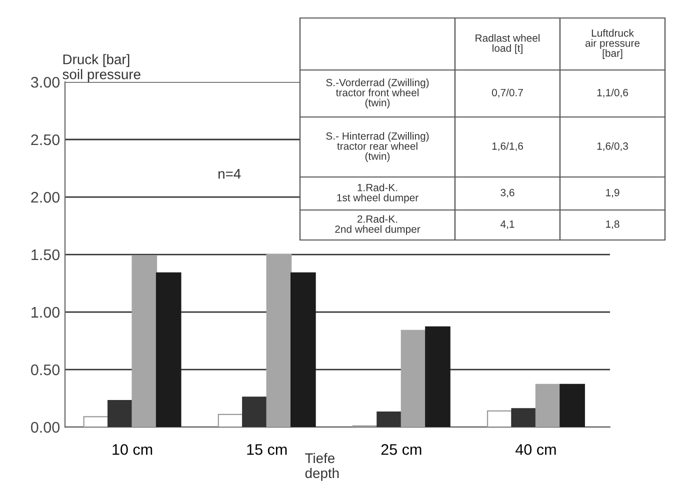  Describe the element at coordinates (101, 68) in the screenshot. I see `y-axis-title: Druck [bar] soil pressure` at that location.